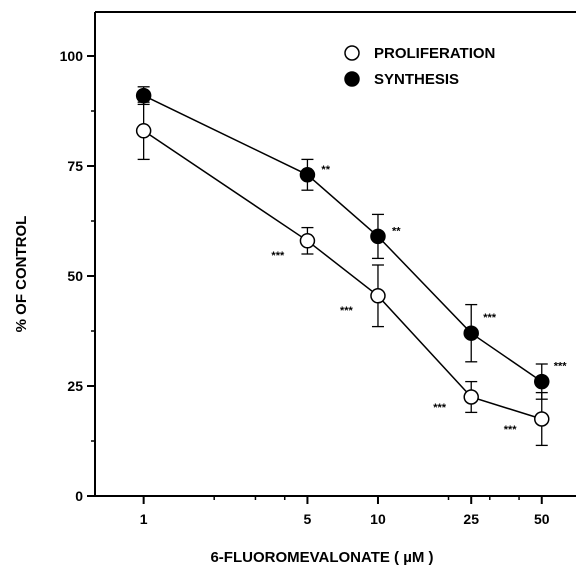  Describe the element at coordinates (434, 53) in the screenshot. I see `legend-label: PROLIFERATION` at that location.